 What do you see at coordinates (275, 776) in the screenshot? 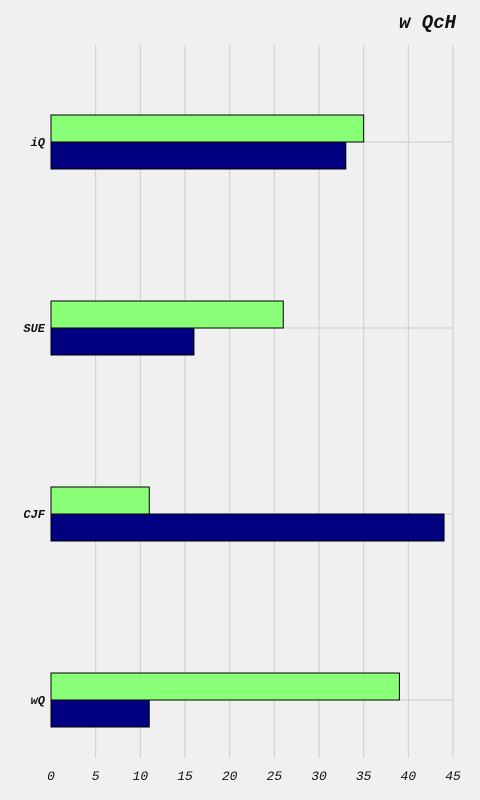
I see `x-tick-label-25: 25` at bounding box center [275, 776].